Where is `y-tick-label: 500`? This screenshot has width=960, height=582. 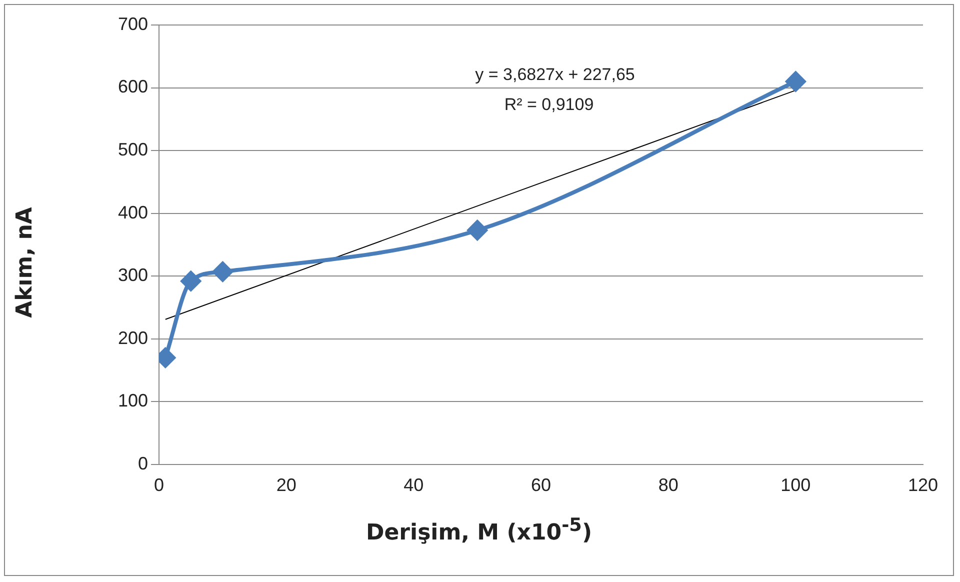
y-tick-label: 500 is located at coordinates (133, 150).